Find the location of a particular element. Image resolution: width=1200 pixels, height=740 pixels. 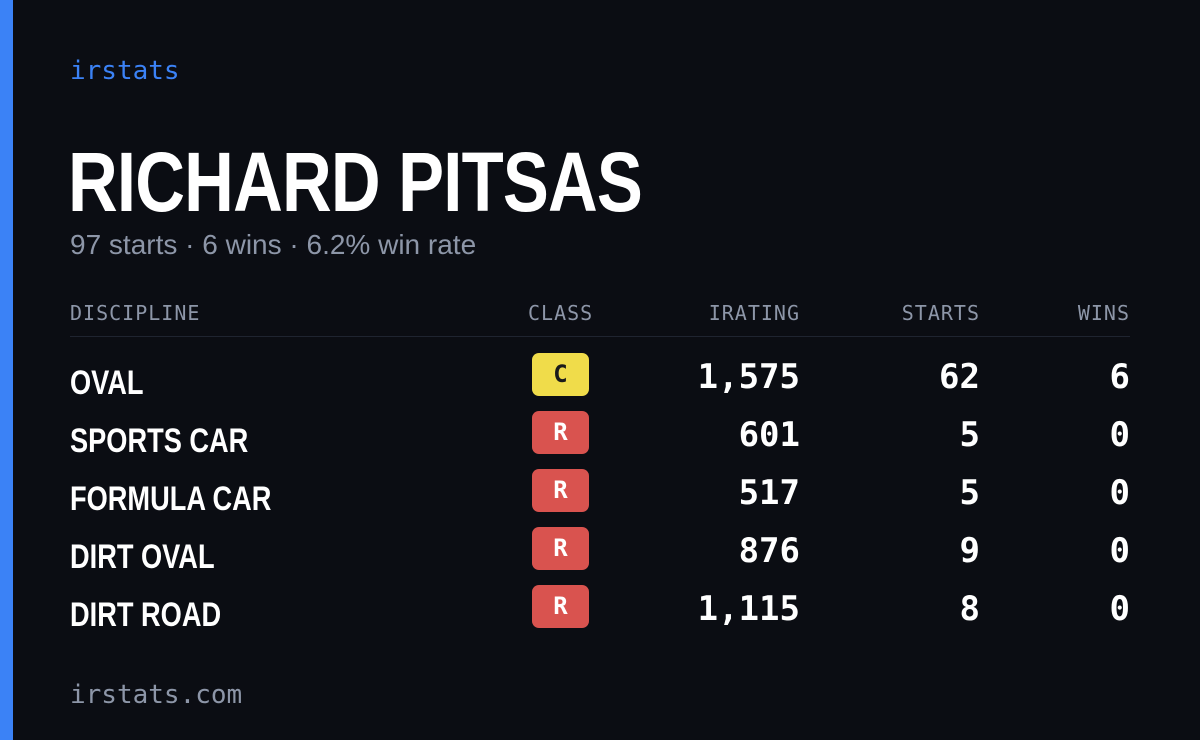

table-header: DISCIPLINE CLASS IRATING STARTS WINS is located at coordinates (600, 317).